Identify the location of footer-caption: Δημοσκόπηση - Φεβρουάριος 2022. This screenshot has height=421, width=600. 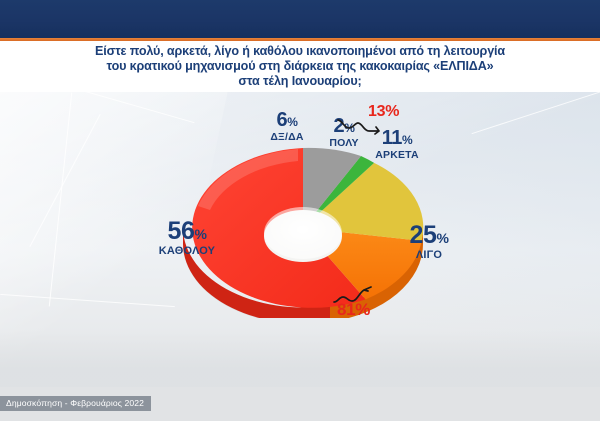
(76, 403).